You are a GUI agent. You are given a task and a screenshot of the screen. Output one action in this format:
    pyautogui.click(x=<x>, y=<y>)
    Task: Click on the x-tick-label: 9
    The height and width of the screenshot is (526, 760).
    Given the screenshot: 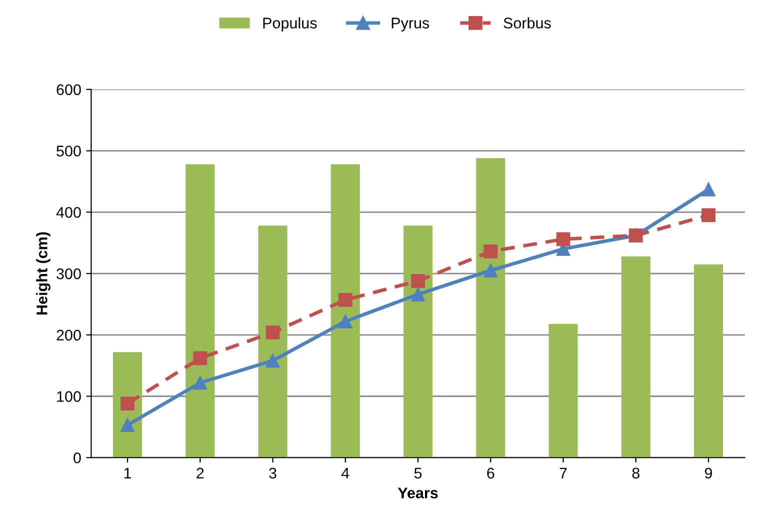 What is the action you would take?
    pyautogui.click(x=708, y=473)
    